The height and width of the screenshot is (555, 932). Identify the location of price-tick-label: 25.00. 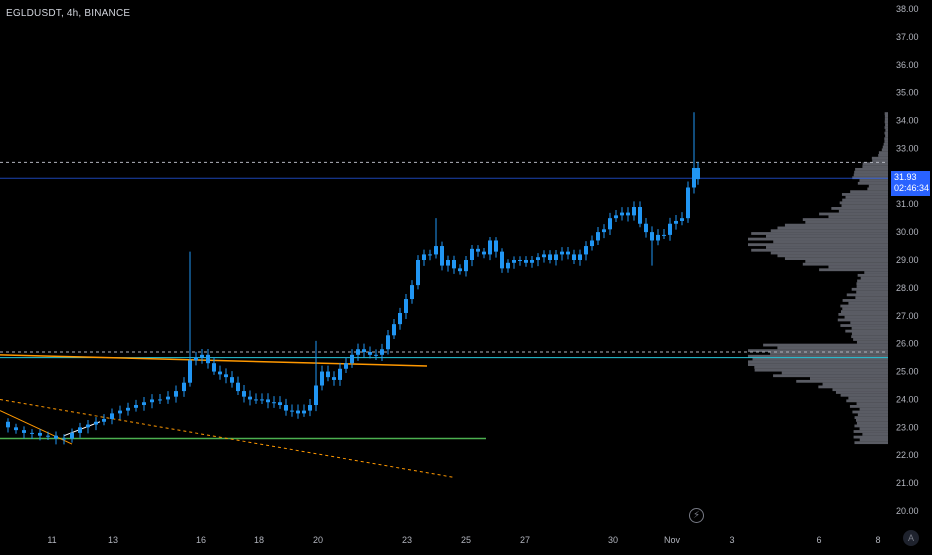
(907, 372).